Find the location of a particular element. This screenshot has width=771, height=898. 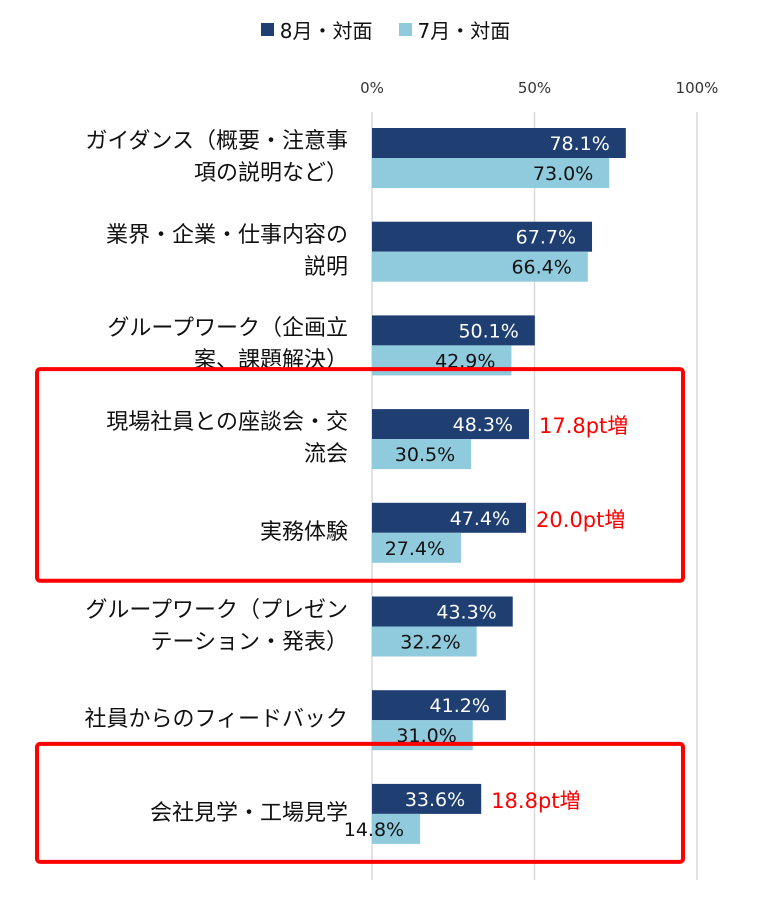

data-label: 32.2% is located at coordinates (430, 643).